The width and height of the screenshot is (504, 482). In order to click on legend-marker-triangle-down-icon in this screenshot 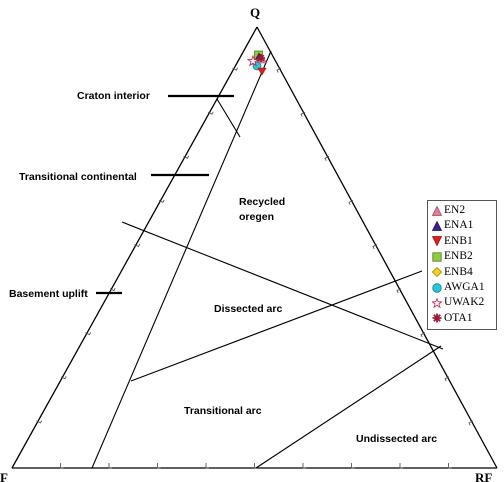, I will do `click(437, 241)`.